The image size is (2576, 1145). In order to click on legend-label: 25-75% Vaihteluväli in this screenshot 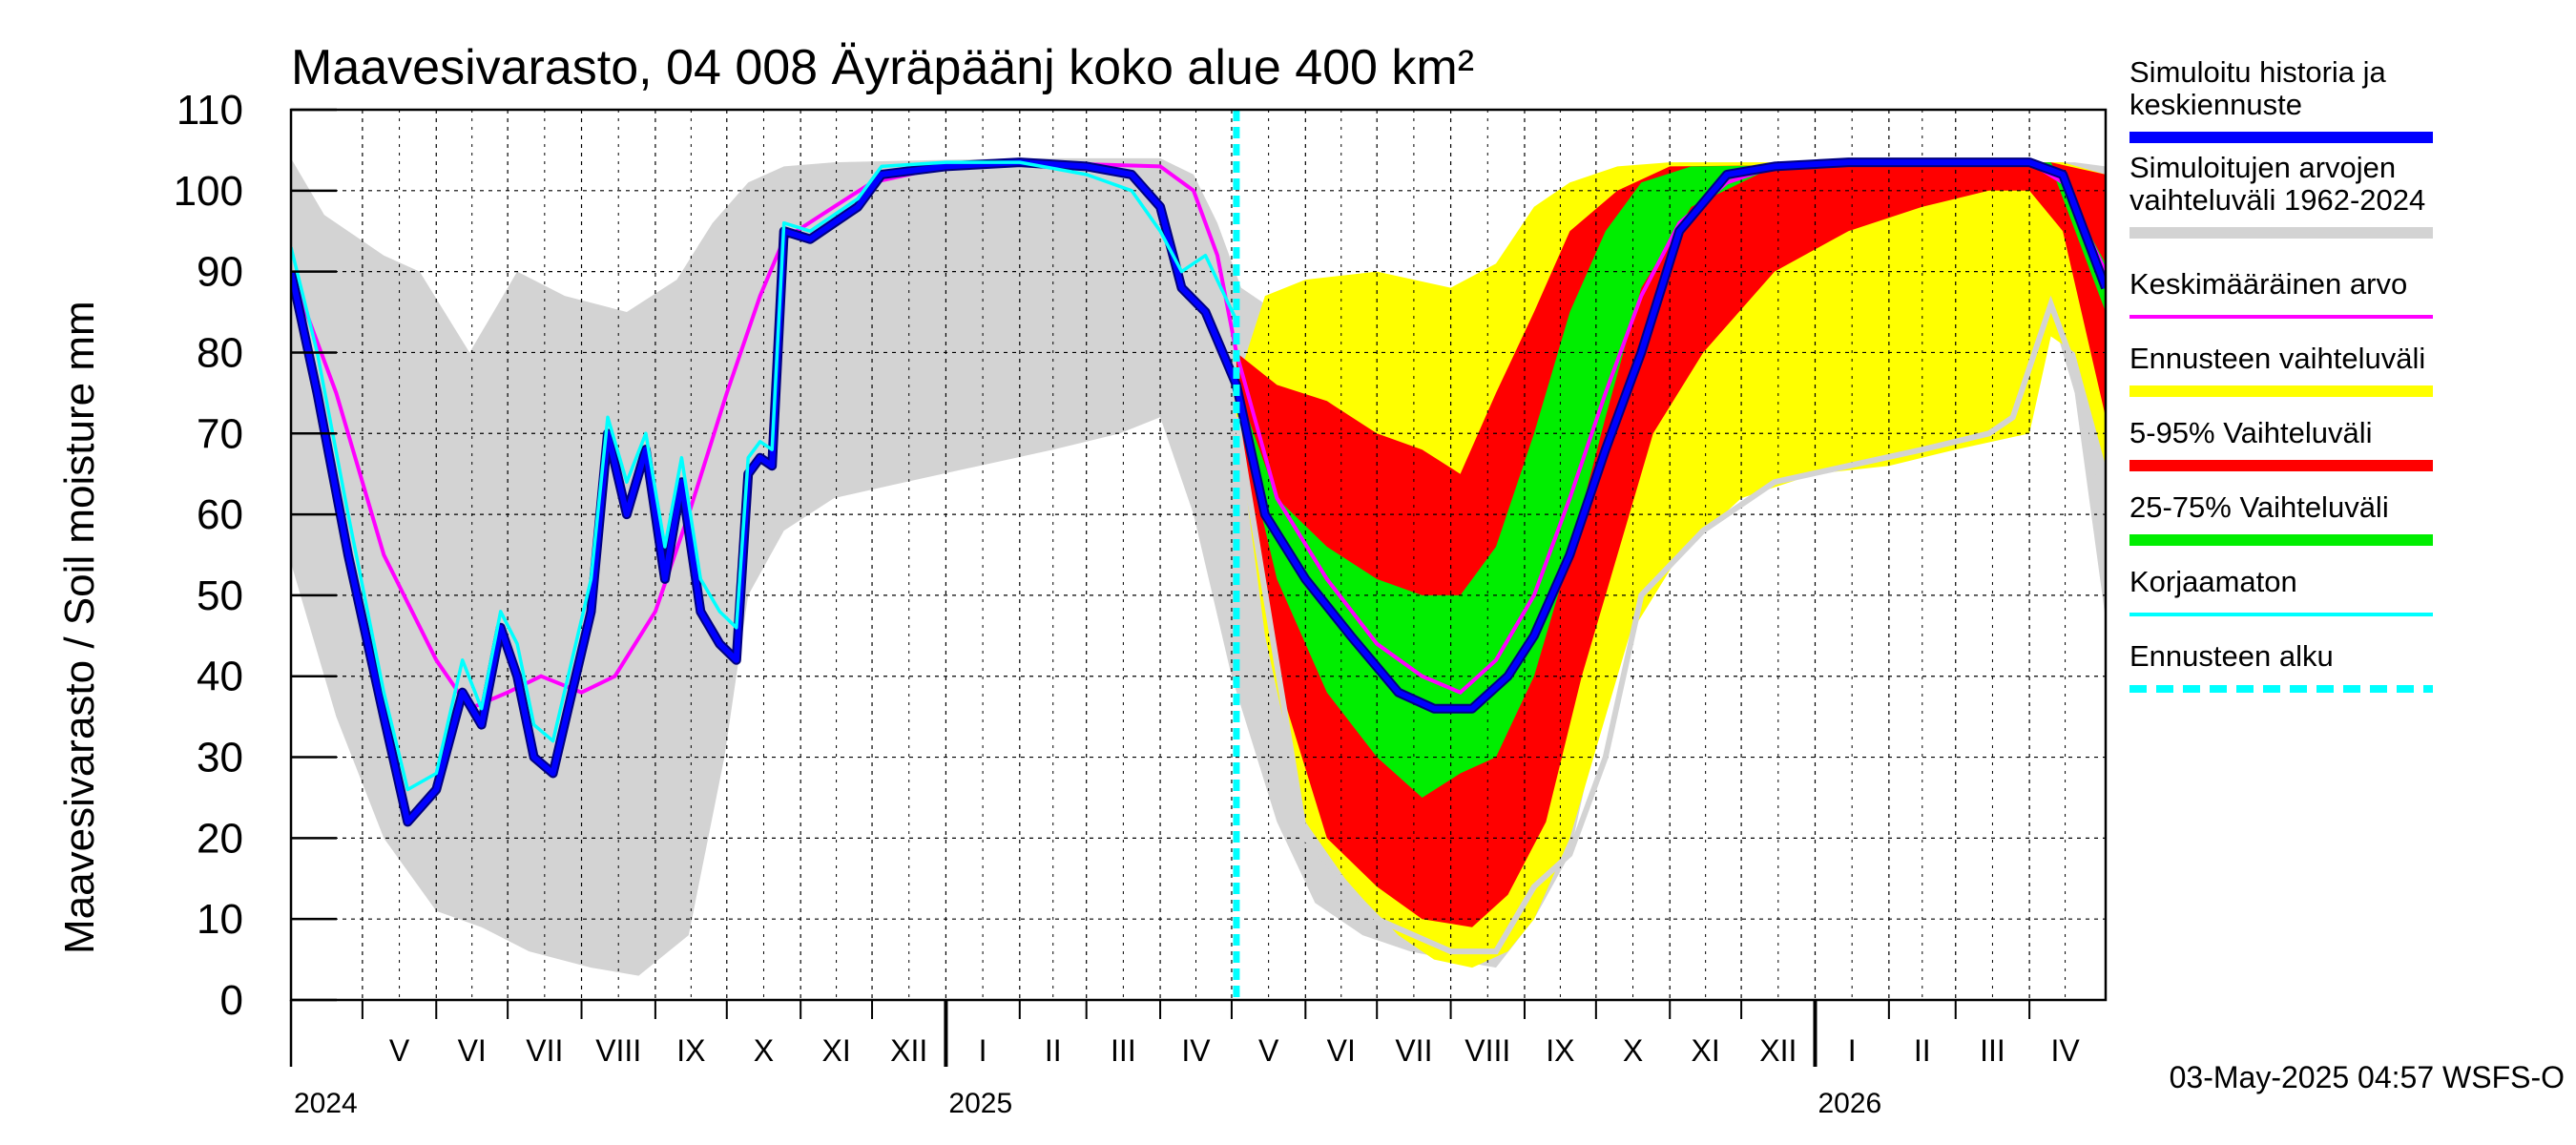, I will do `click(2259, 507)`.